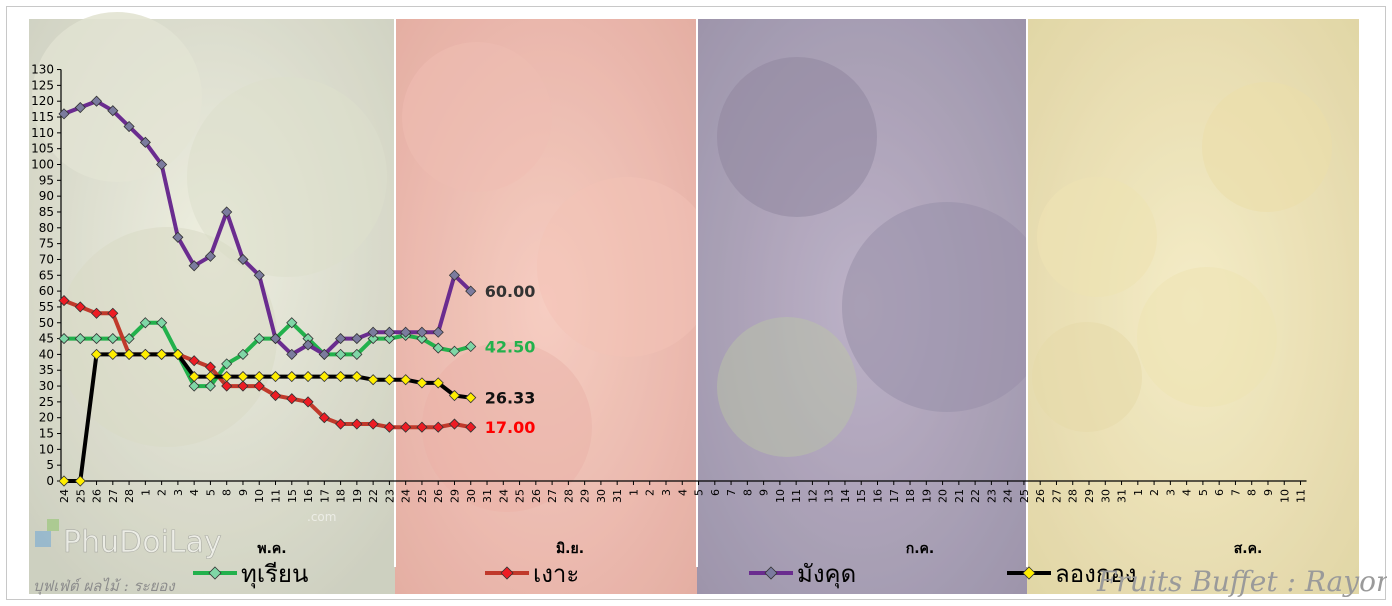  I want to click on y-tick-label: 110, so click(42, 133).